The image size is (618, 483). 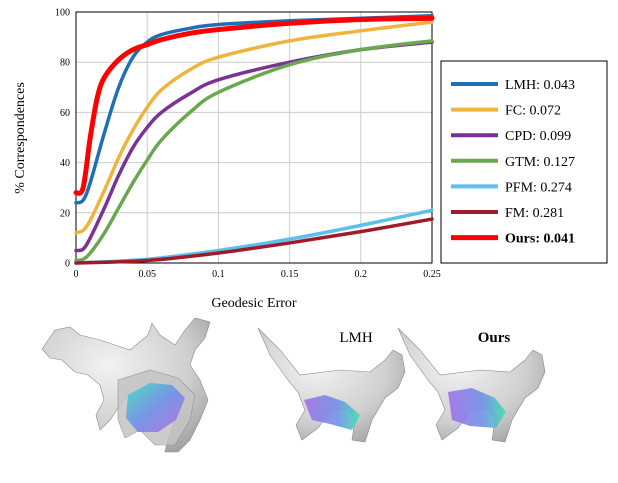 What do you see at coordinates (76, 274) in the screenshot?
I see `x-tick-label: 0` at bounding box center [76, 274].